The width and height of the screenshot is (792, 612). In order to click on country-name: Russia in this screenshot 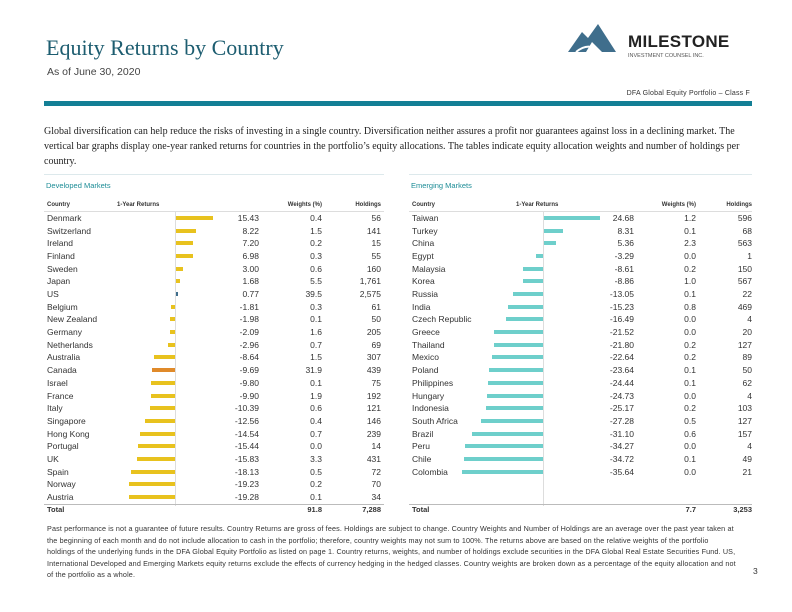, I will do `click(425, 294)`.